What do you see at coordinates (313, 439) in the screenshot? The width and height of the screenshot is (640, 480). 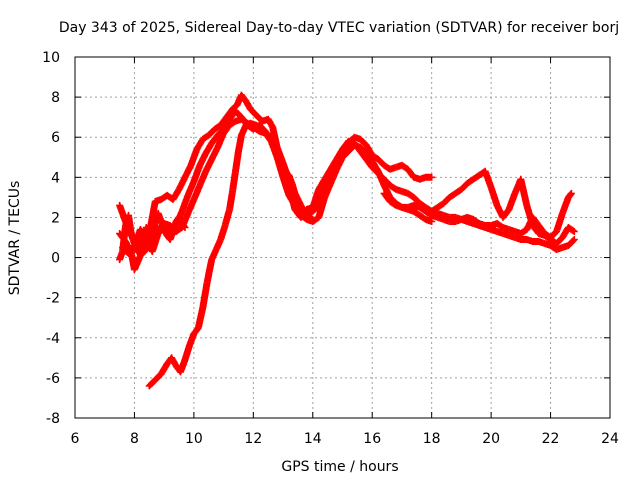 I see `x-tick-label: 14` at bounding box center [313, 439].